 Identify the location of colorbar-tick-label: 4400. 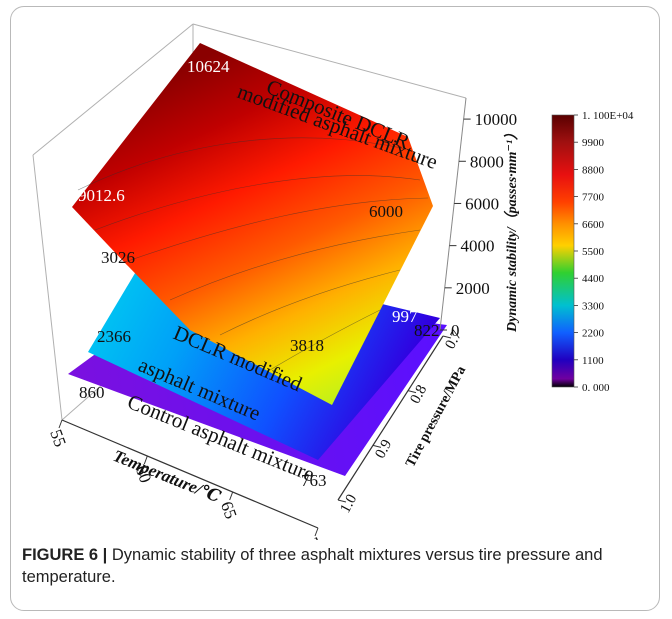
(593, 279).